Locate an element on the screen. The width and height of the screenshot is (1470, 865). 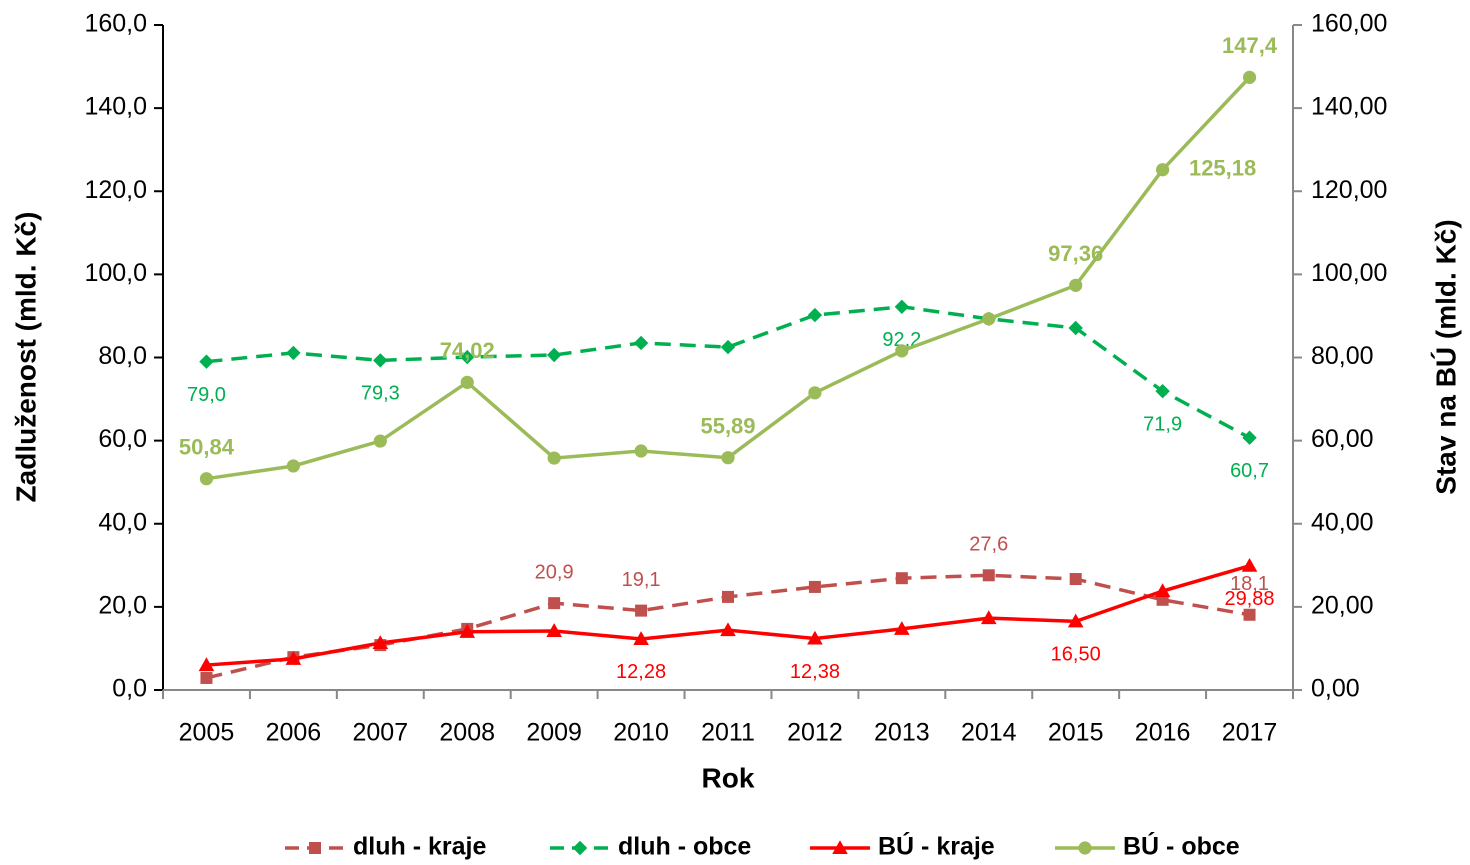
y2-tick-label: 0,00 is located at coordinates (1335, 689).